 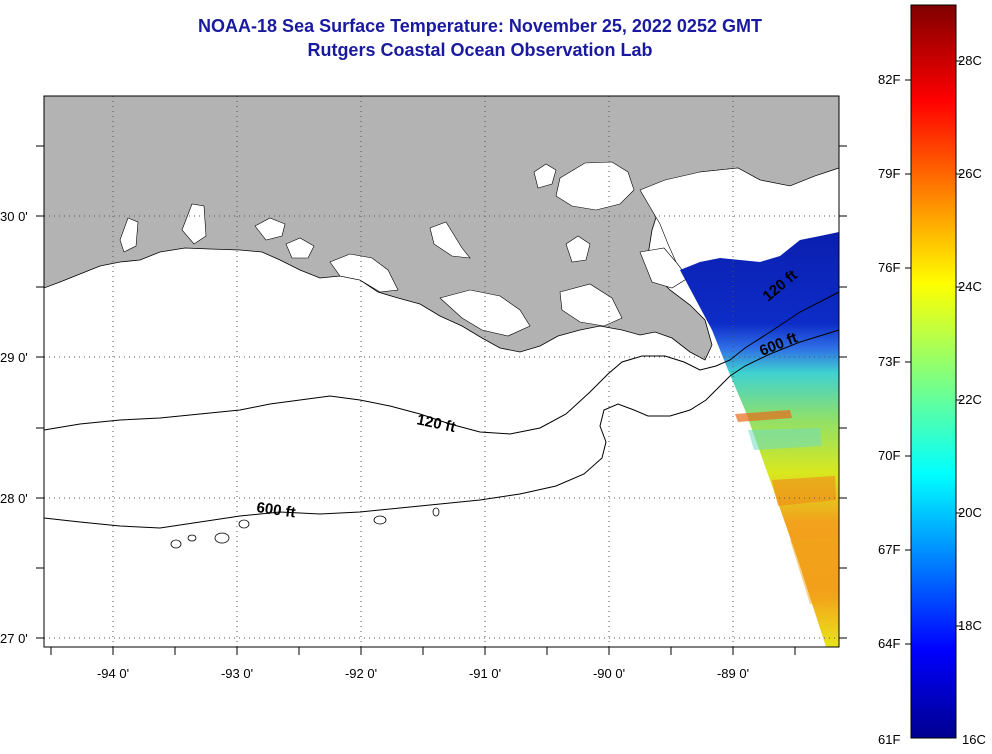 I want to click on lat-tick-label: 29 0', so click(x=14, y=357).